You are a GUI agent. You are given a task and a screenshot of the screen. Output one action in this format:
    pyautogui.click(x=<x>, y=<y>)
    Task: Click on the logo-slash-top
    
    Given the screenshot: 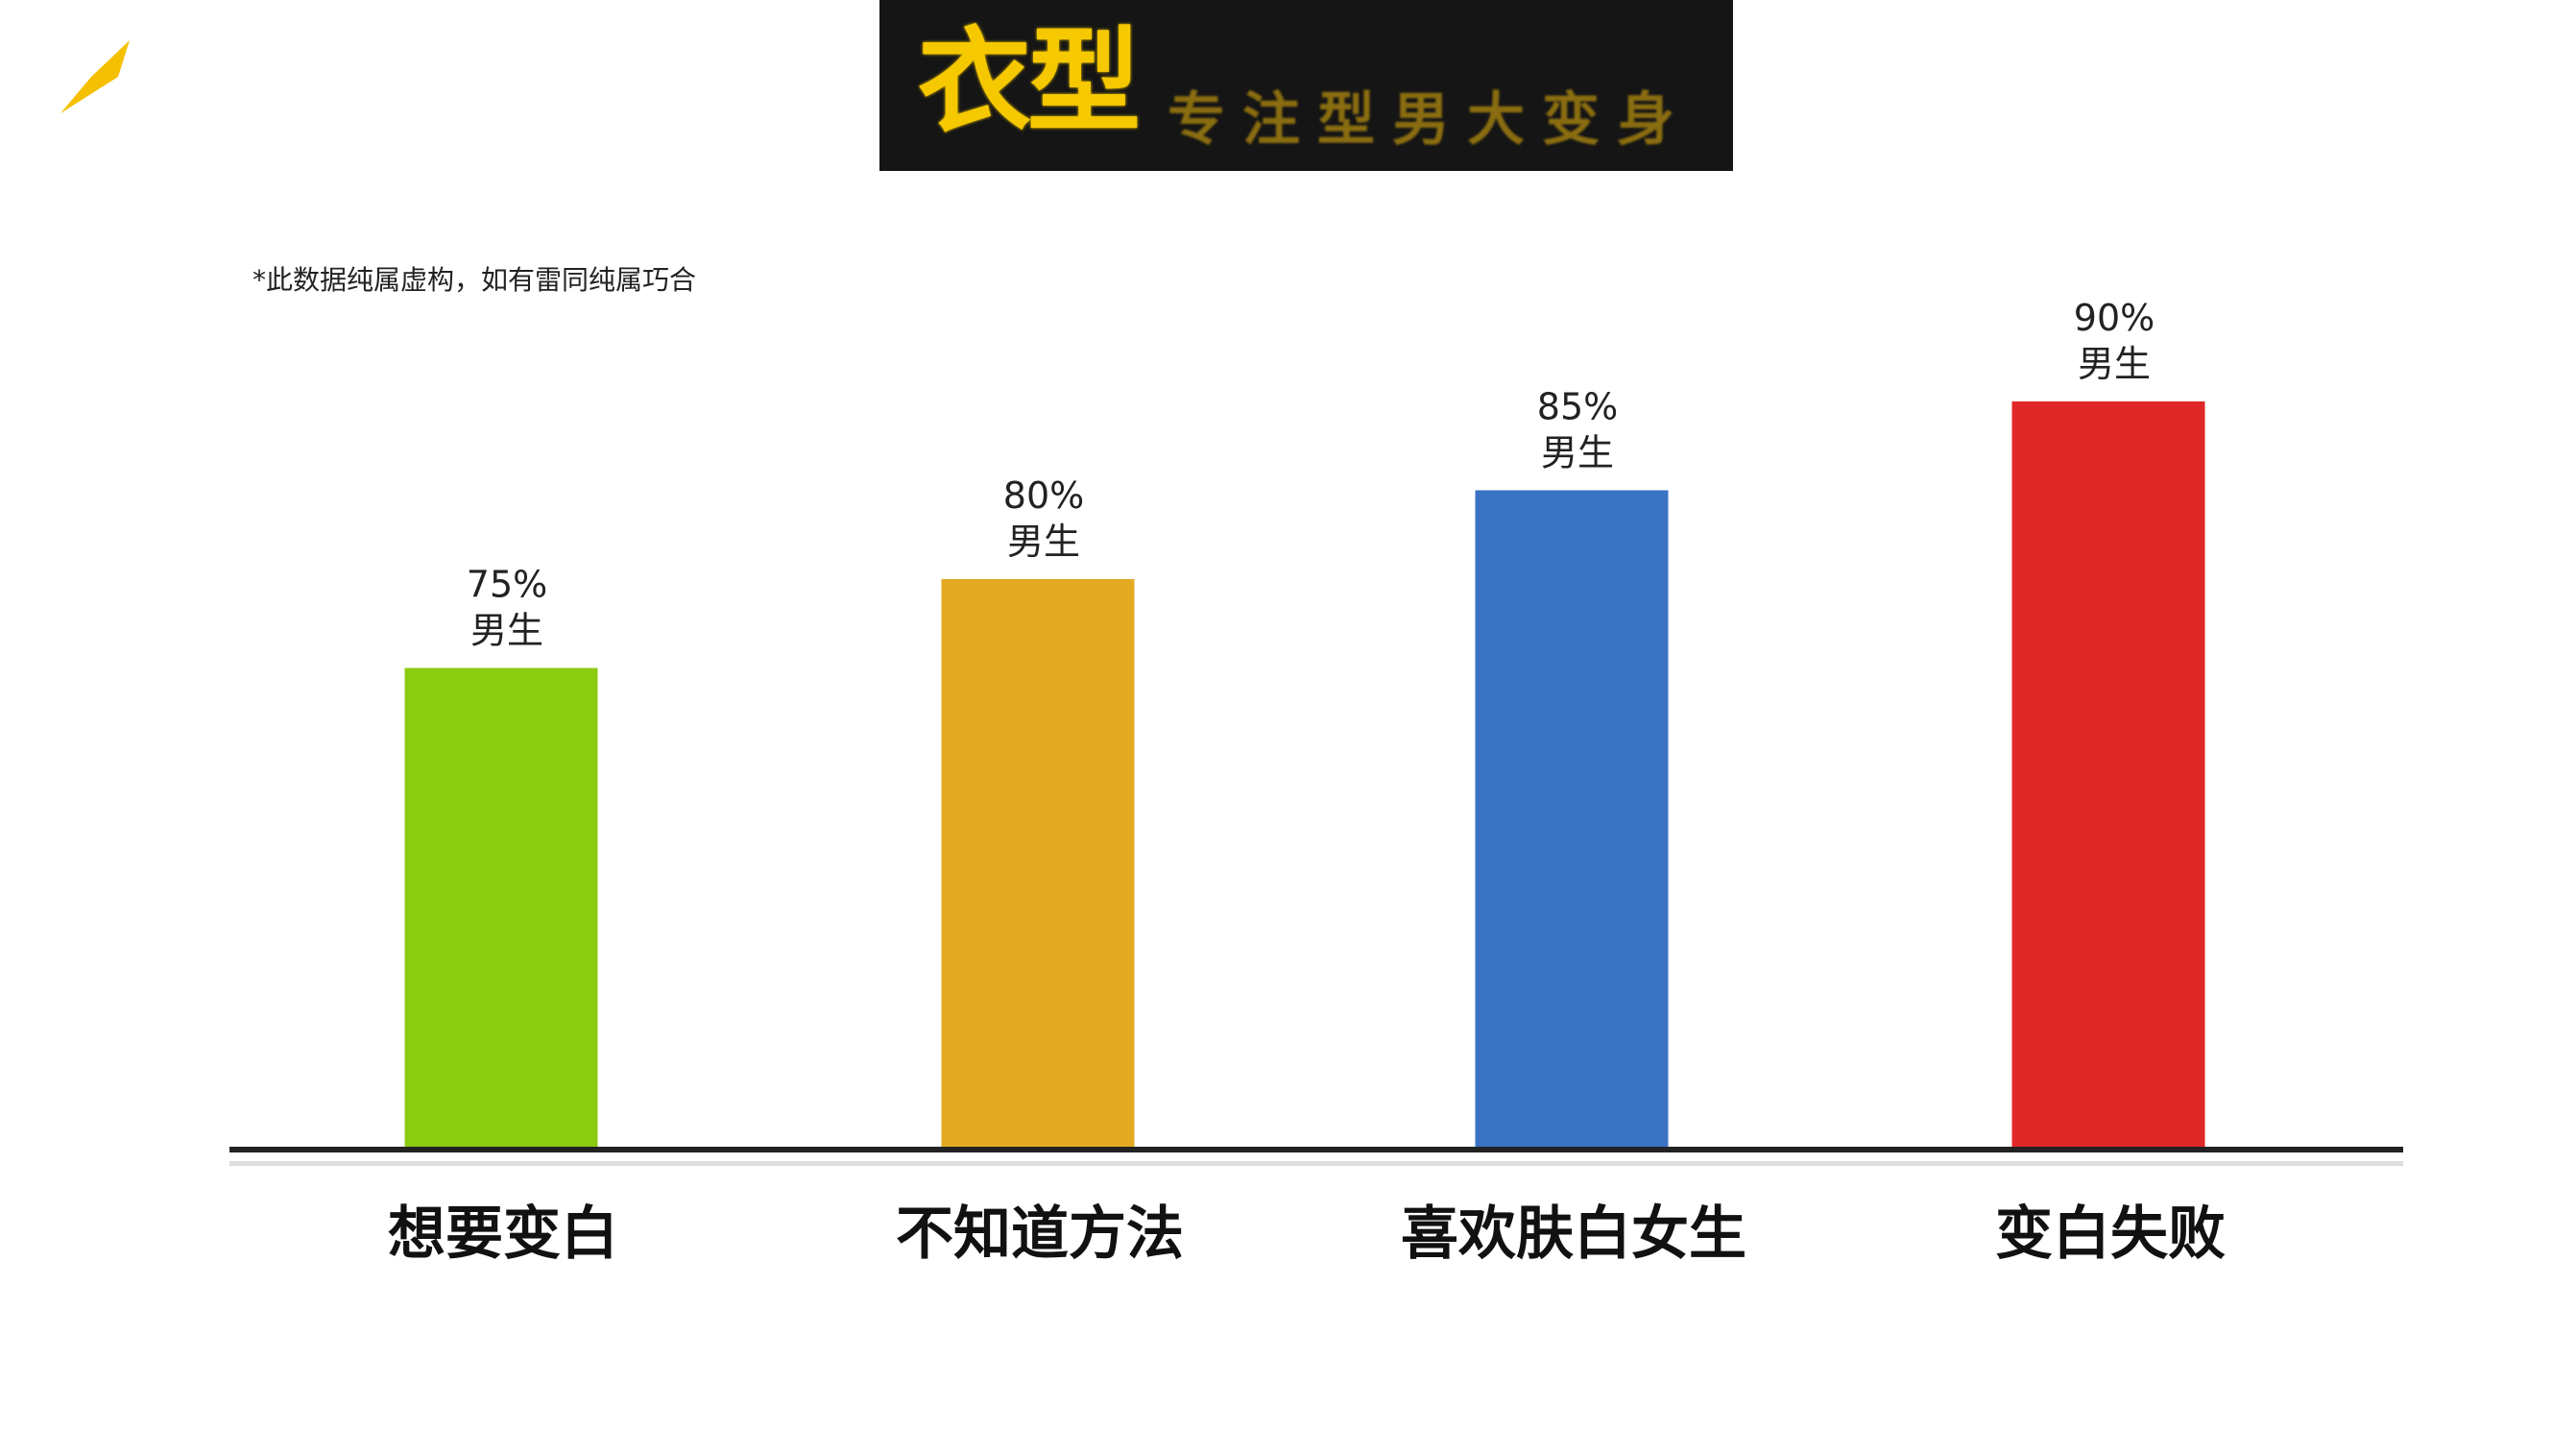 What is the action you would take?
    pyautogui.click(x=110, y=59)
    